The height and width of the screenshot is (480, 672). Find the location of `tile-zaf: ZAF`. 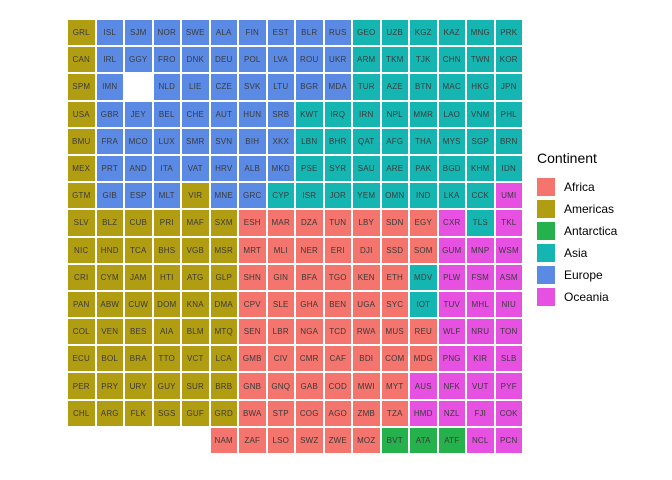

tile-zaf: ZAF is located at coordinates (252, 440).